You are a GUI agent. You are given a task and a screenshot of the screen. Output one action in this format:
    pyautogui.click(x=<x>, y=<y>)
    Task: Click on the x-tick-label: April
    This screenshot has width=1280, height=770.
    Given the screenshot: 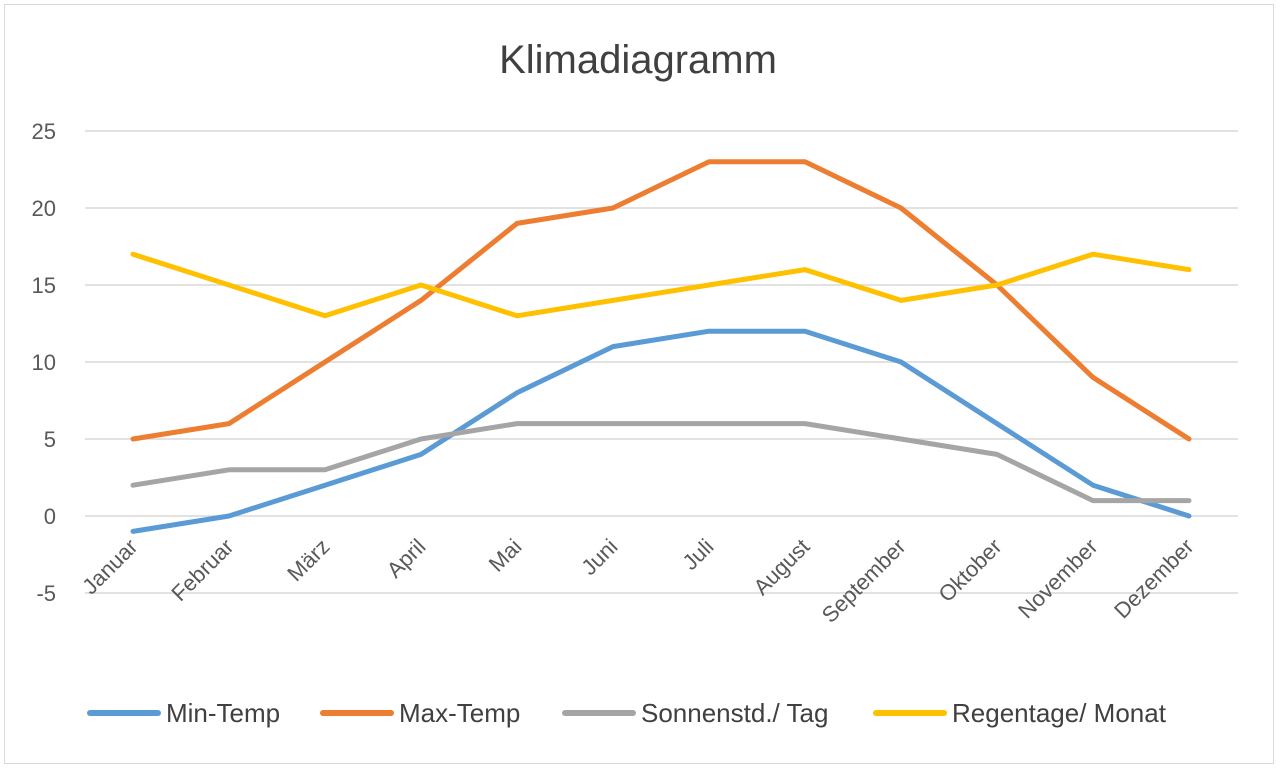 What is the action you would take?
    pyautogui.click(x=406, y=558)
    